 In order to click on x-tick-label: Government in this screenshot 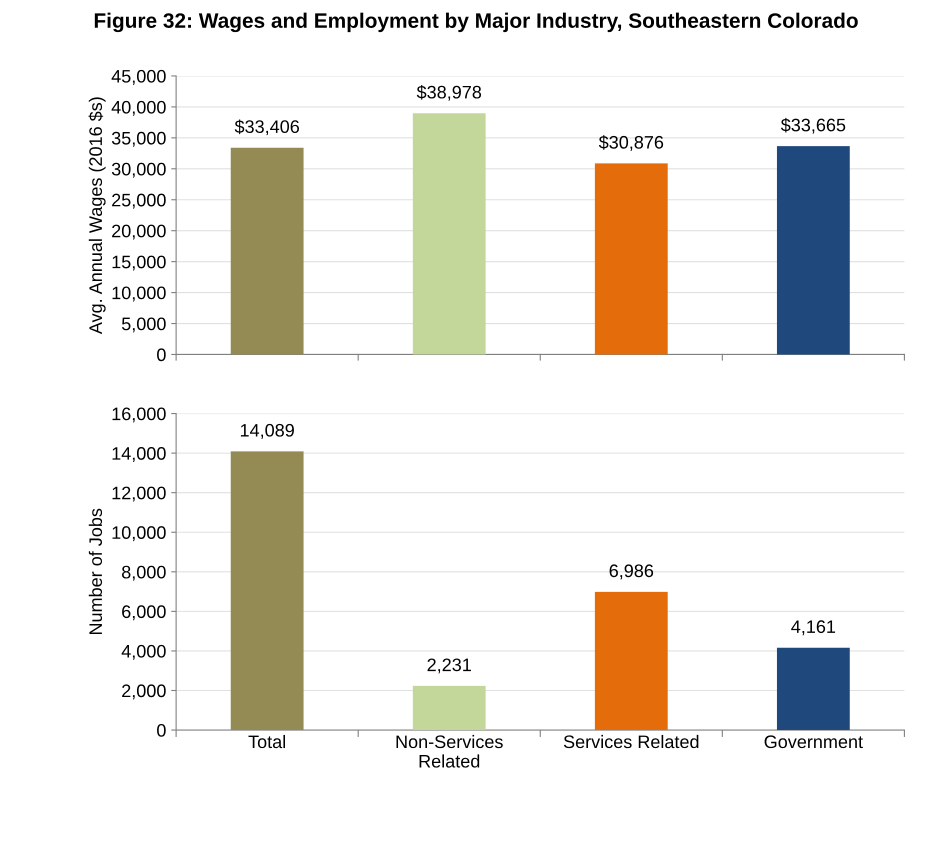, I will do `click(813, 741)`.